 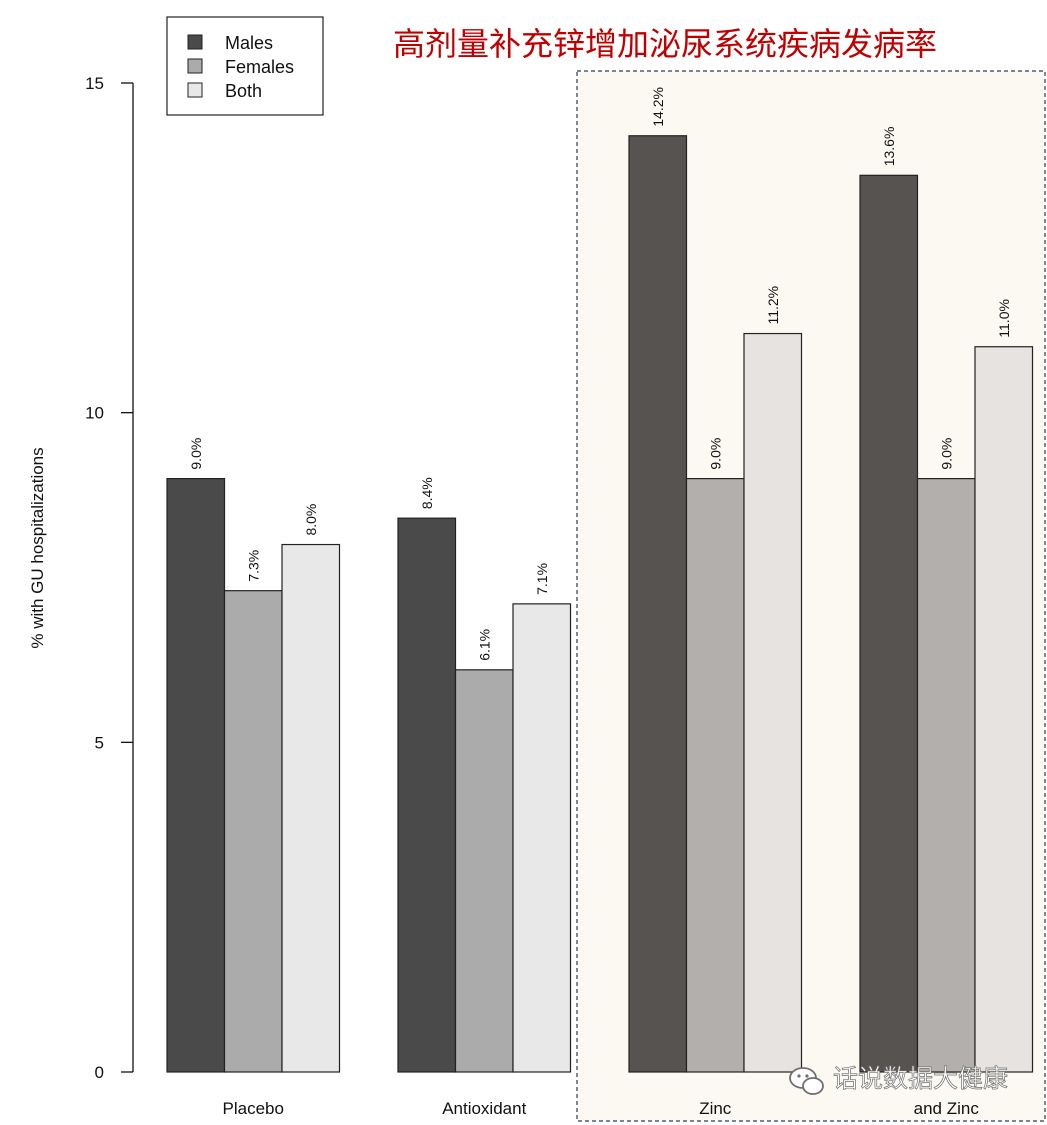 What do you see at coordinates (311, 808) in the screenshot?
I see `bar-both-placebo` at bounding box center [311, 808].